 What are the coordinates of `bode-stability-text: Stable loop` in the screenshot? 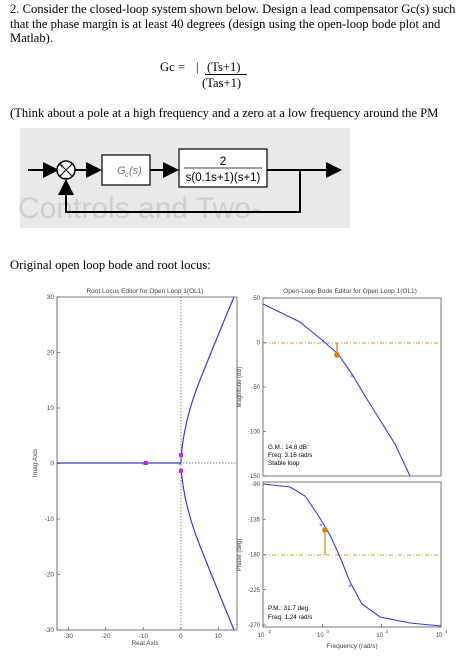 It's located at (284, 463).